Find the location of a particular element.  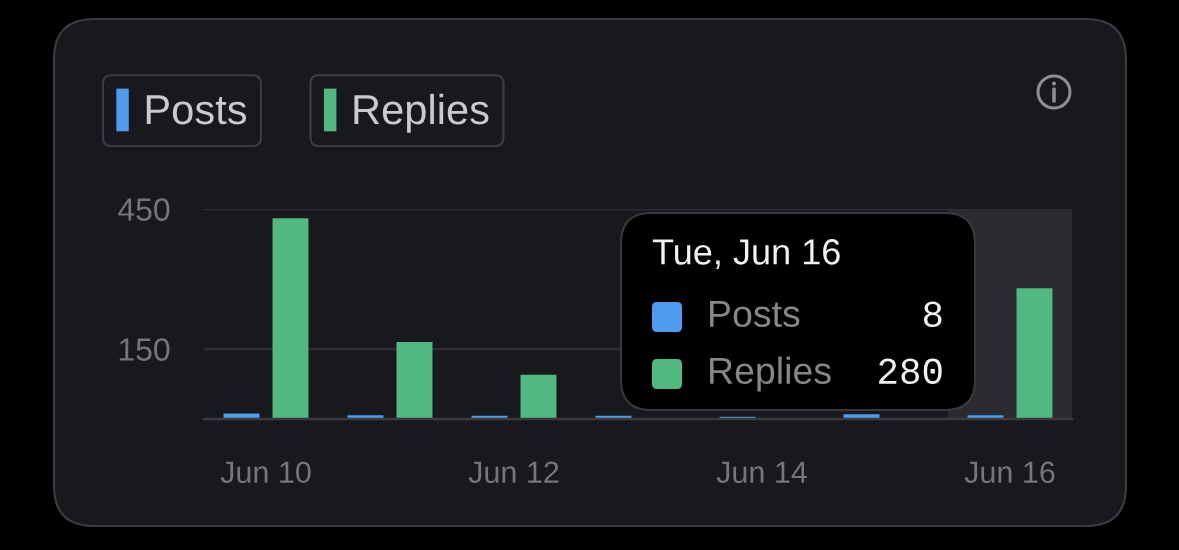

annotation: 280 is located at coordinates (910, 371).